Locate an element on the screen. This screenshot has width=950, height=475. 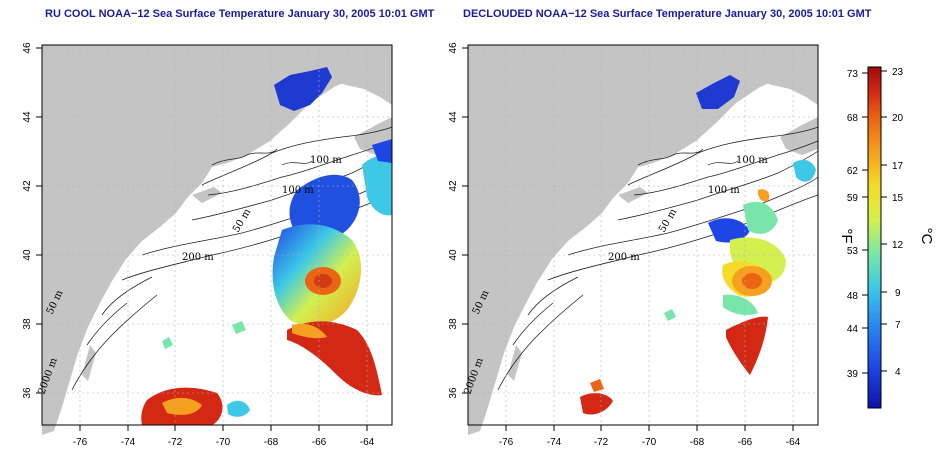
fahrenheit-tick-label: 53 is located at coordinates (853, 251).